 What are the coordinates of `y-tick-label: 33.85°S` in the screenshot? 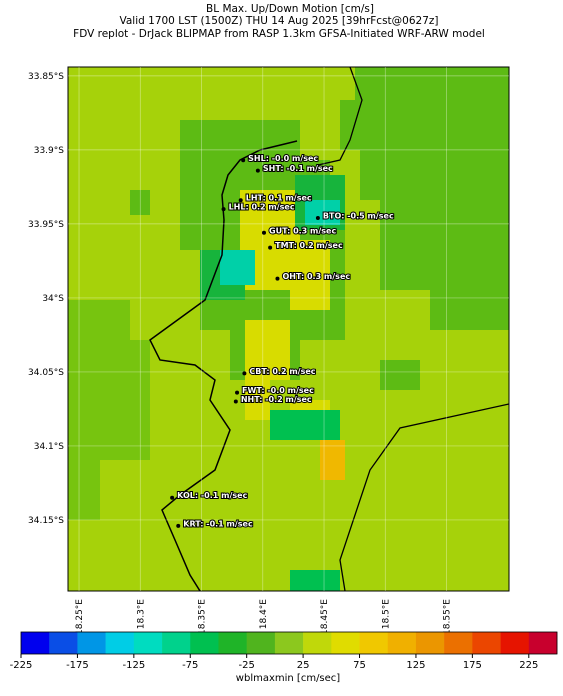 It's located at (46, 77).